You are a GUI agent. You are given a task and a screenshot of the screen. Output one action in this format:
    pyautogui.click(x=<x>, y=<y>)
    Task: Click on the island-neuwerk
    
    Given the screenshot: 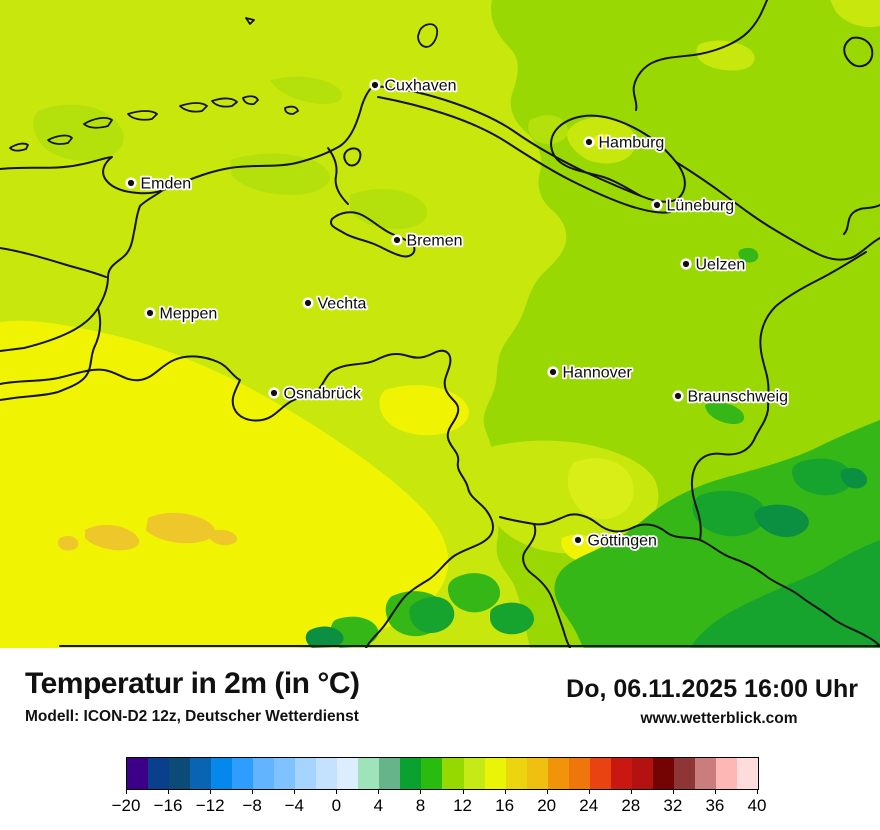 What is the action you would take?
    pyautogui.click(x=428, y=35)
    